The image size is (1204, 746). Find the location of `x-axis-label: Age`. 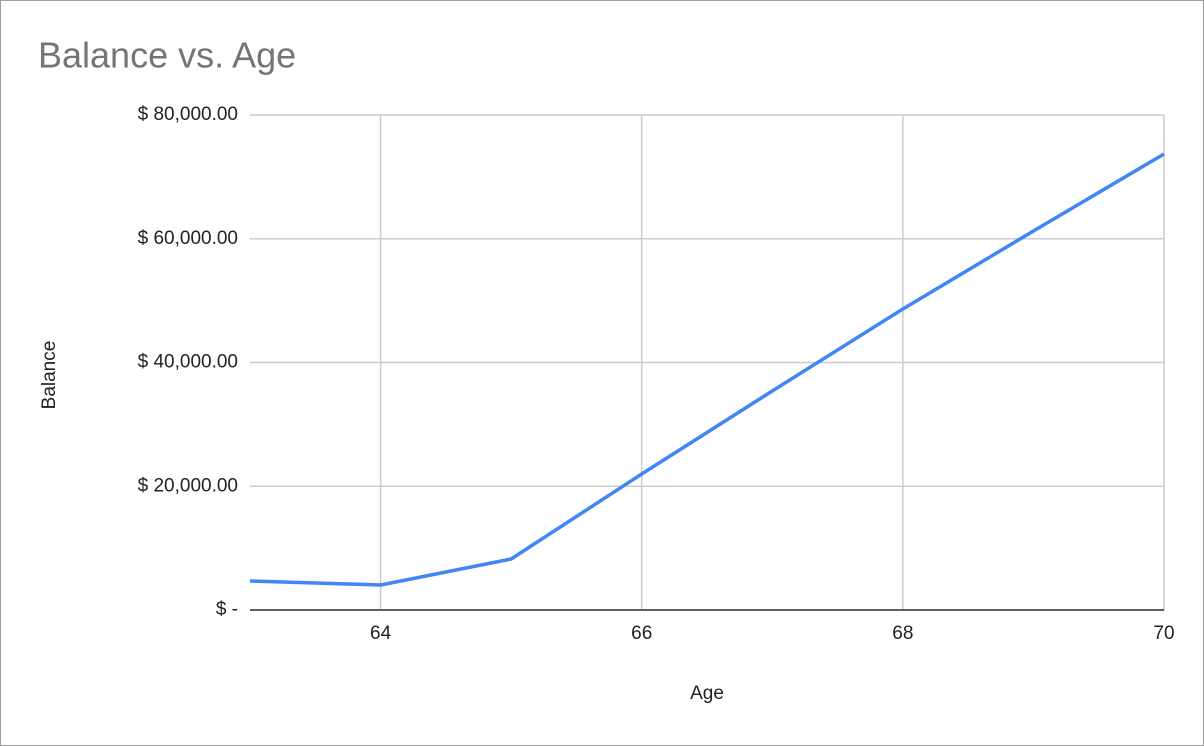

x-axis-label: Age is located at coordinates (707, 693).